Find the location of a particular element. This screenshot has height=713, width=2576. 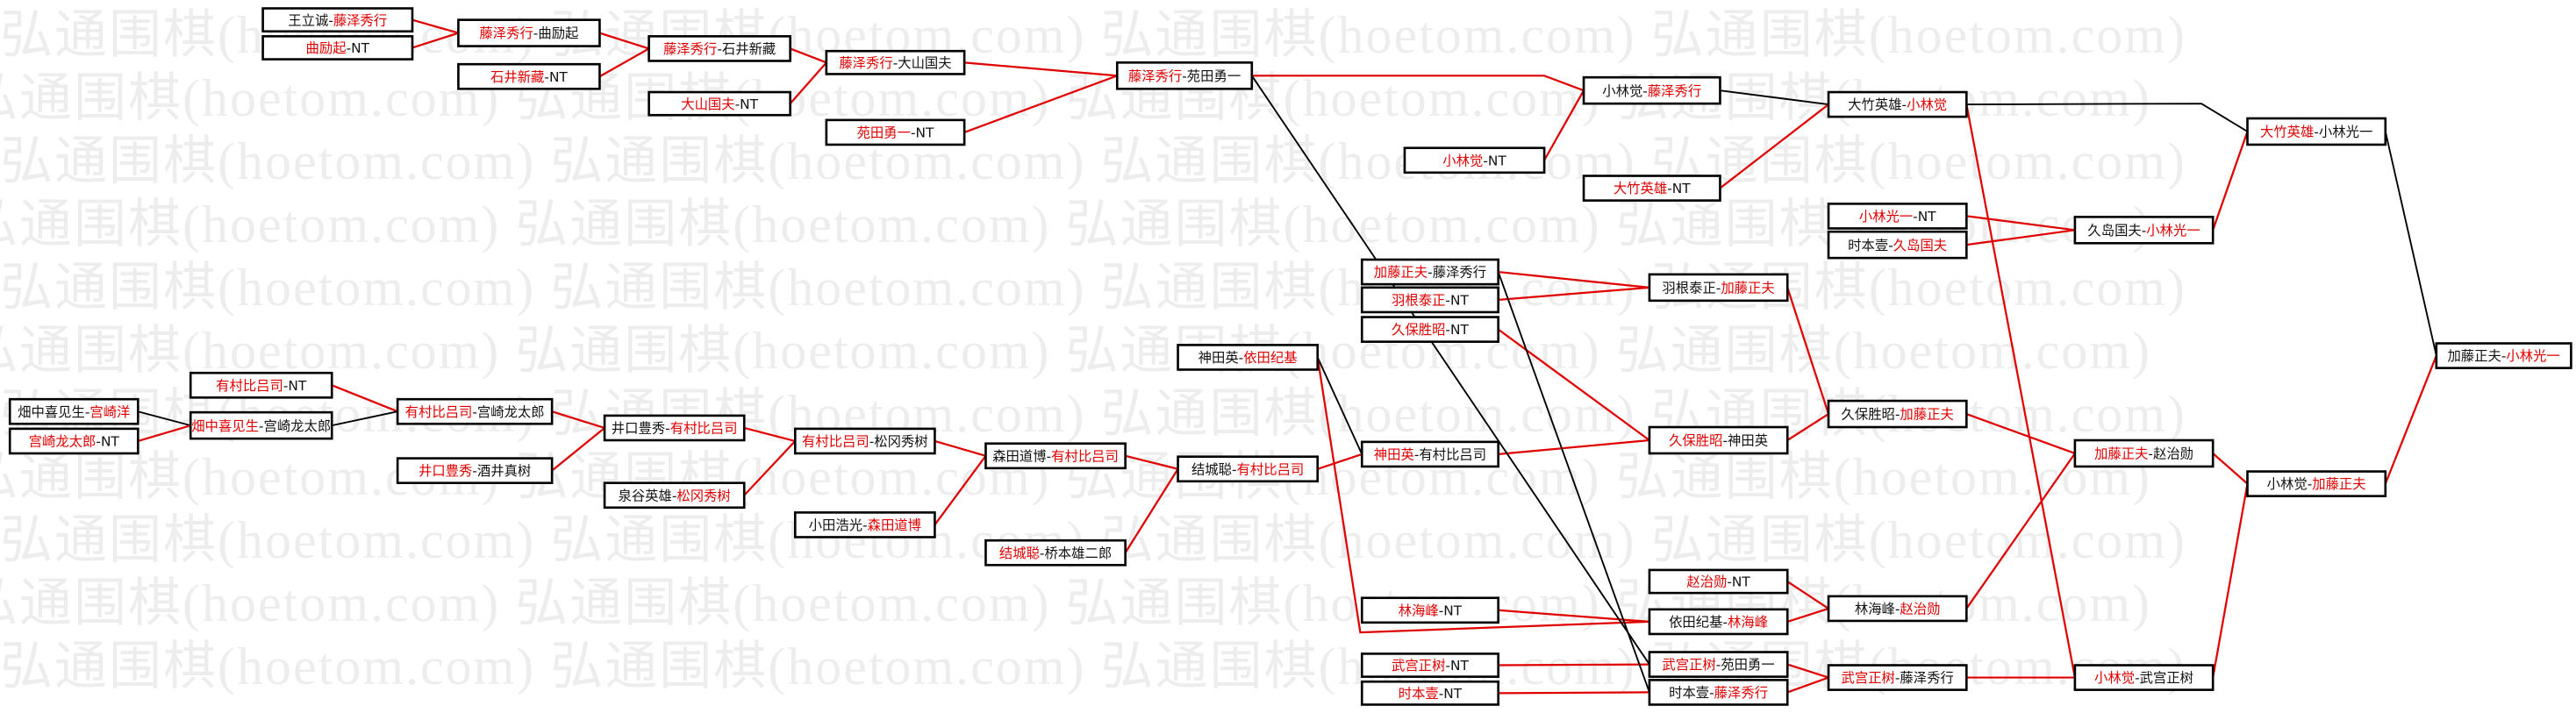

match-label: 时本壹-藤泽秀行 is located at coordinates (1718, 693).